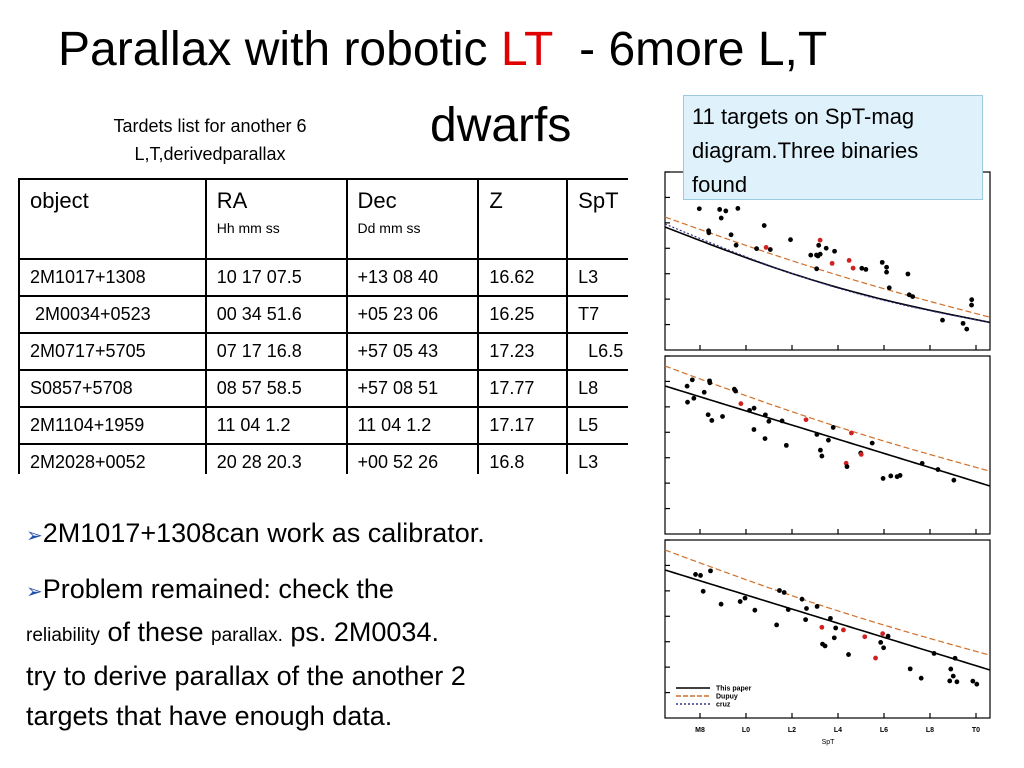 The width and height of the screenshot is (1024, 768). What do you see at coordinates (442, 49) in the screenshot?
I see `title: Parallax with robotic LT - 6more L,T` at bounding box center [442, 49].